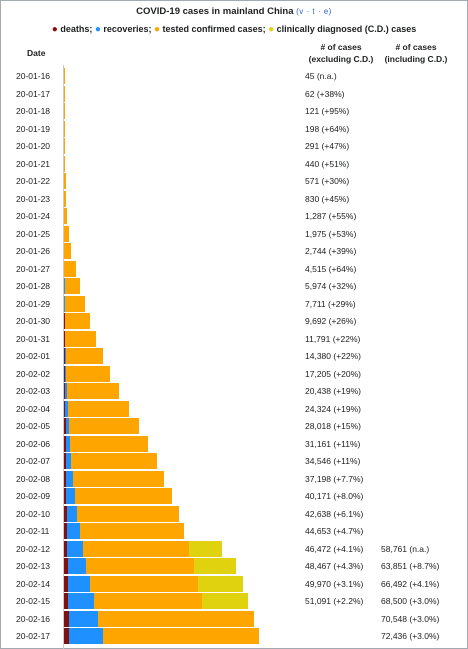 The height and width of the screenshot is (649, 468). Describe the element at coordinates (33, 181) in the screenshot. I see `row-date: 20-01-22` at that location.